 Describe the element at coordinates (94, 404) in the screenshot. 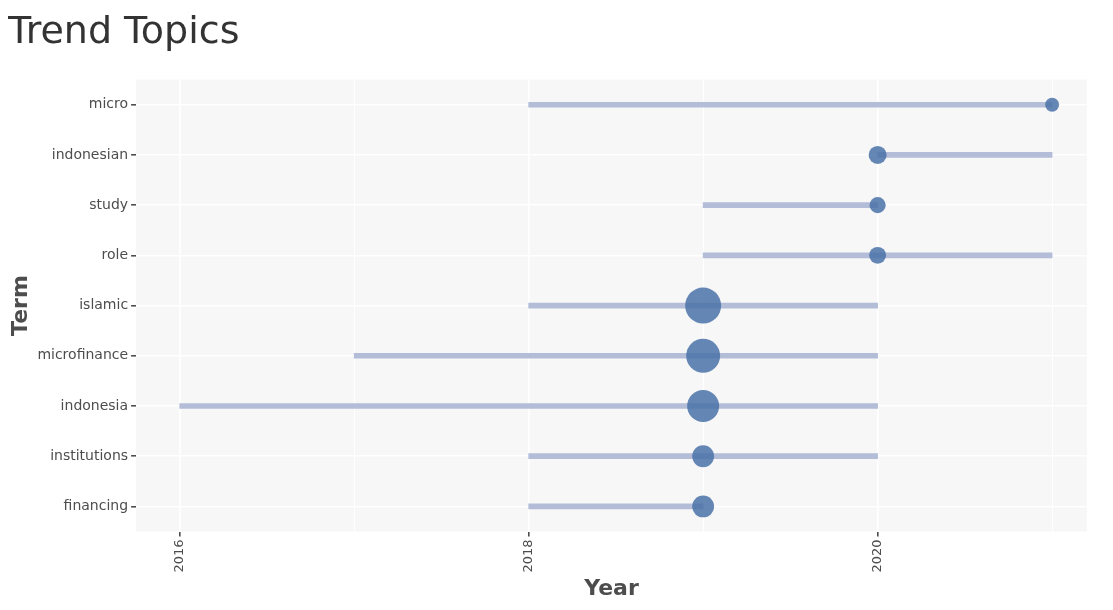

I see `y-tick-label: indonesia` at that location.